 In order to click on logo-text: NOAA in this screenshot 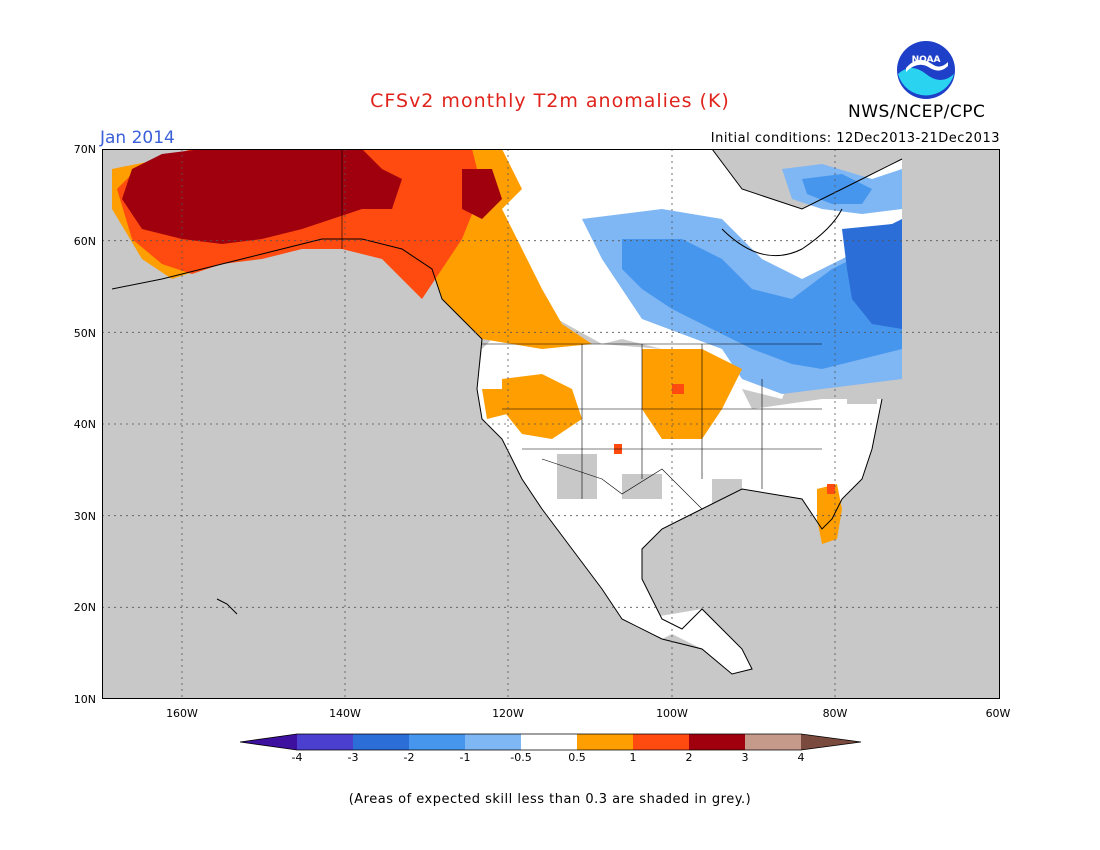, I will do `click(926, 60)`.